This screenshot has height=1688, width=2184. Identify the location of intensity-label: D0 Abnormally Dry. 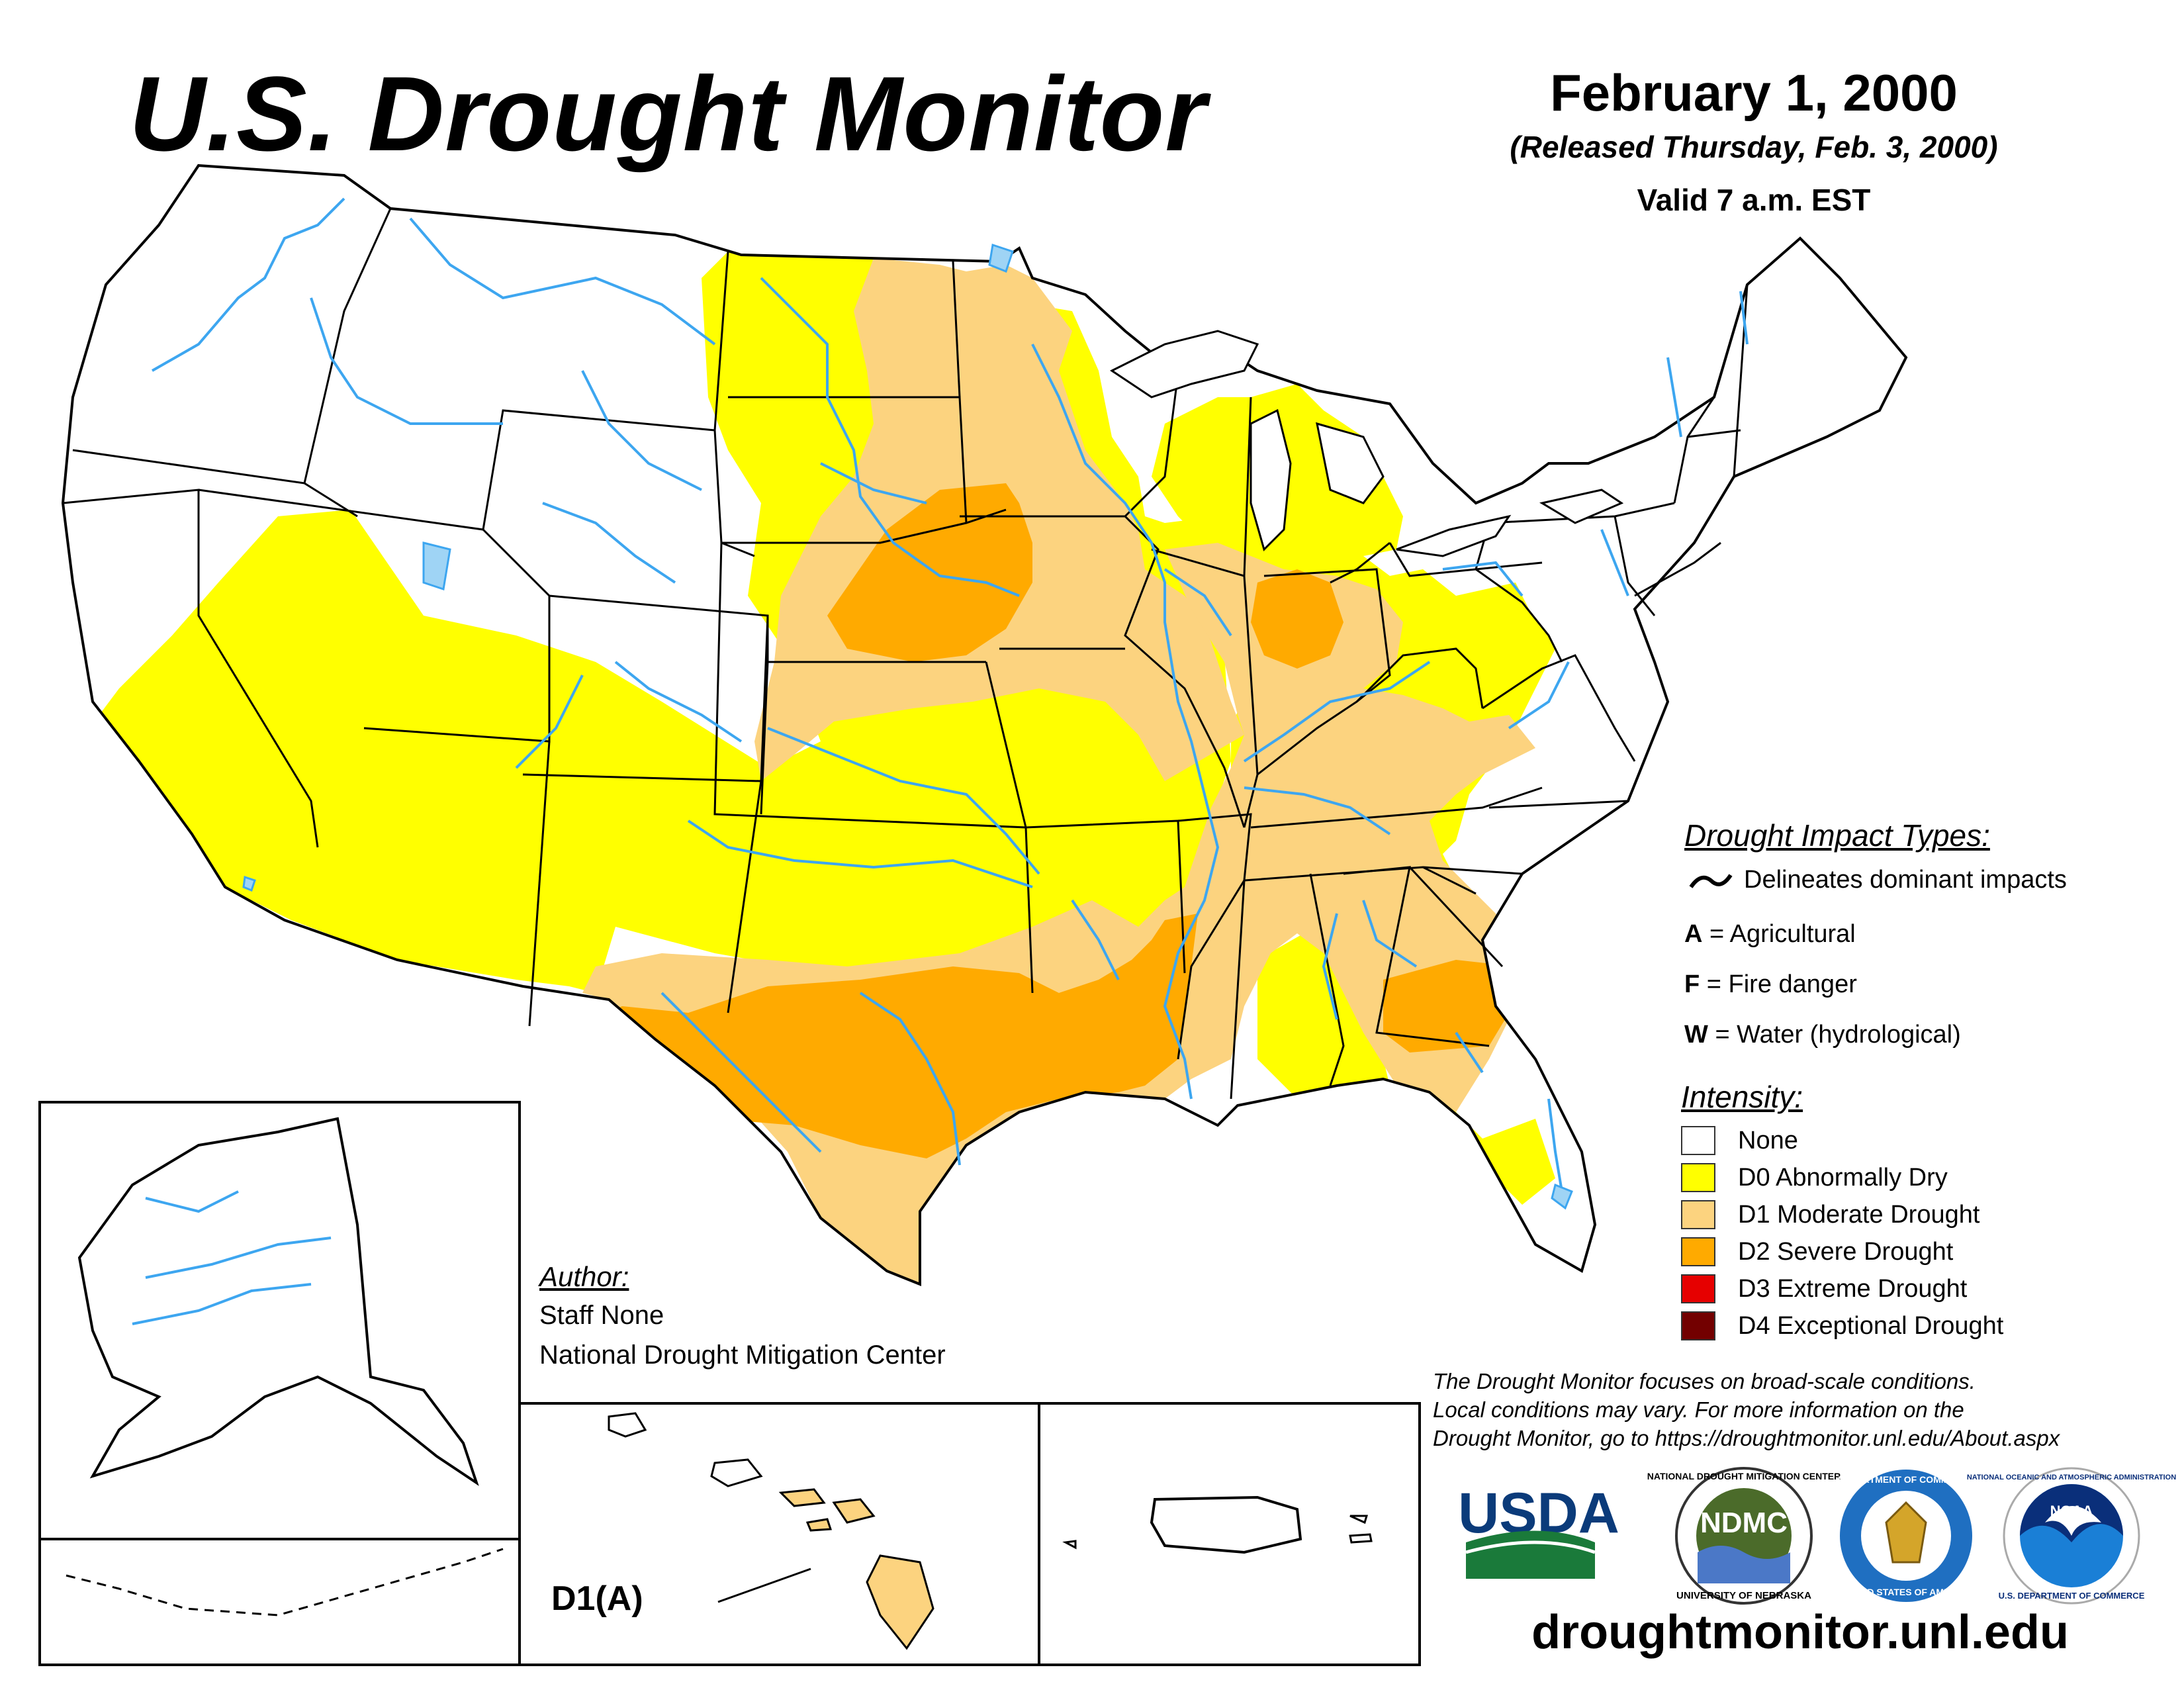
(1843, 1177).